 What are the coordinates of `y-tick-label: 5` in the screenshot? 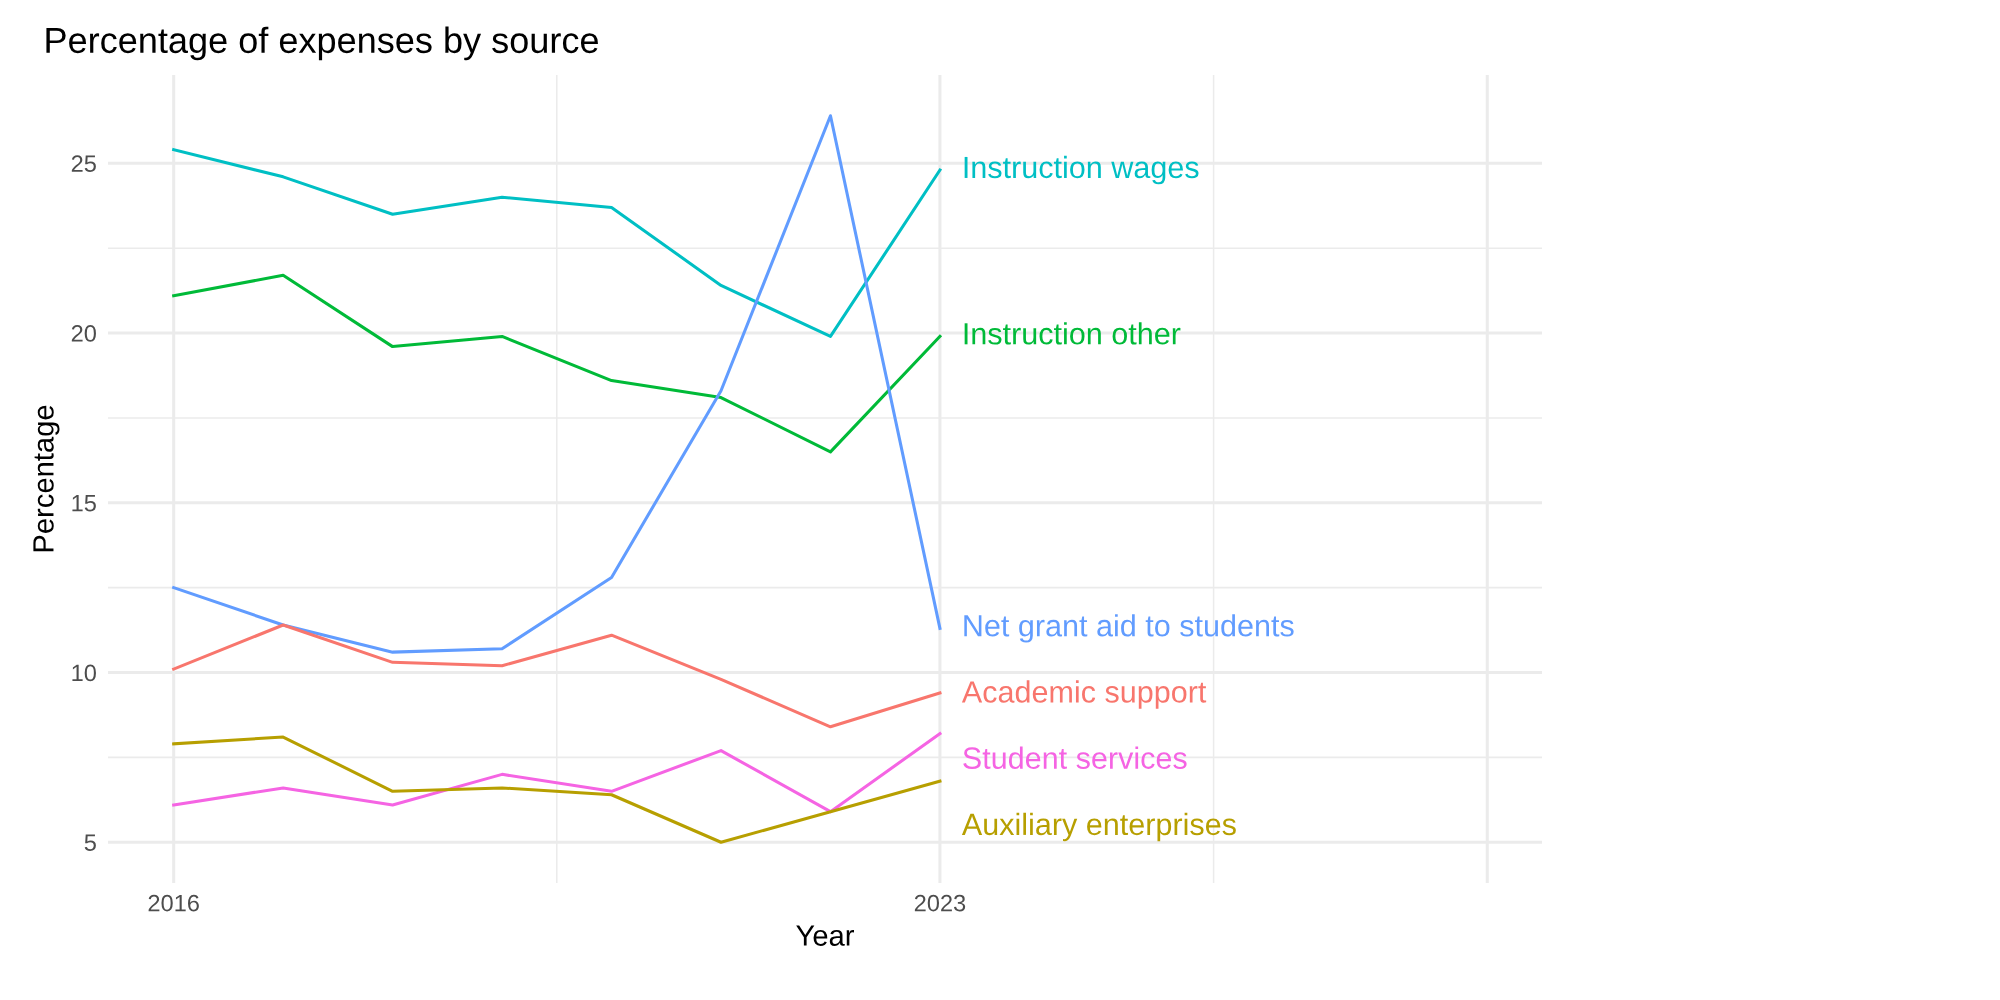 It's located at (90, 843).